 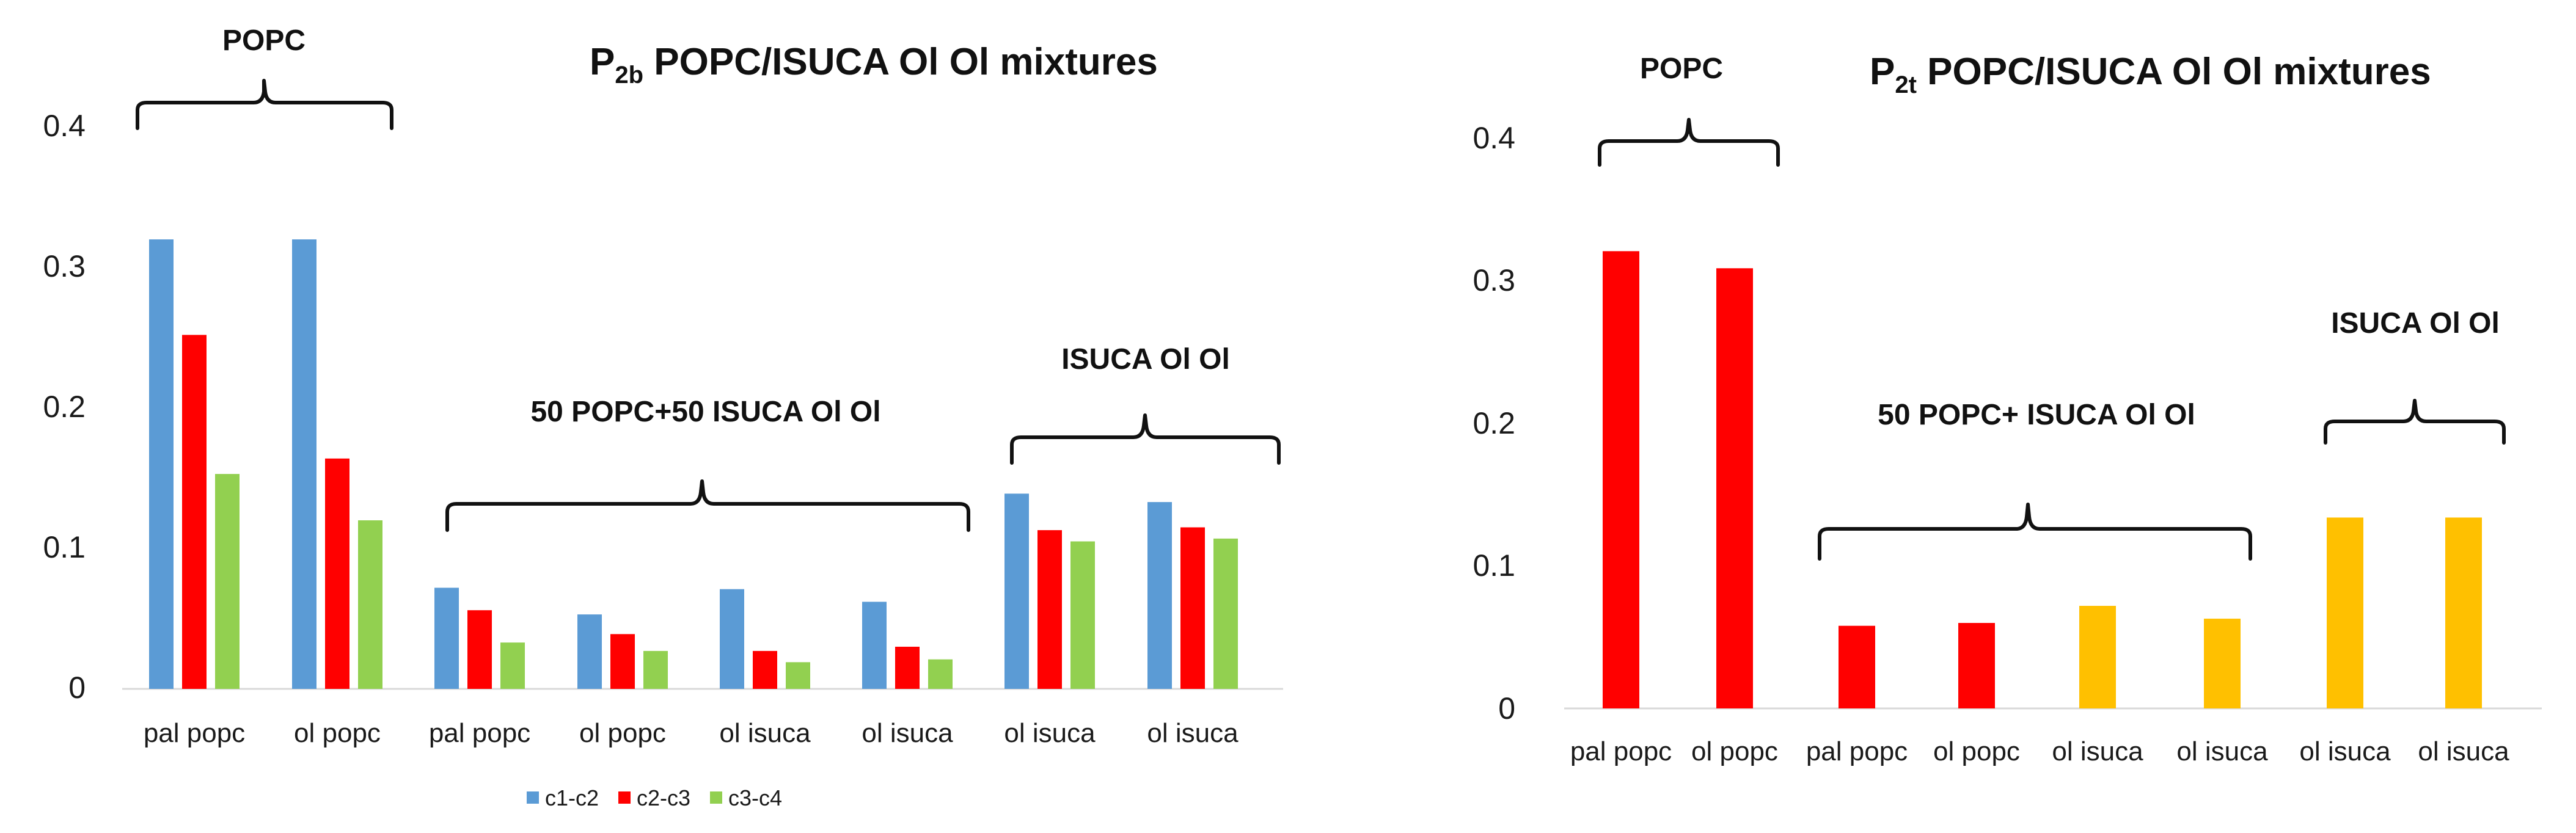 I want to click on legend-p2b: c1-c2 c2-c3 c3-c4, so click(x=654, y=797).